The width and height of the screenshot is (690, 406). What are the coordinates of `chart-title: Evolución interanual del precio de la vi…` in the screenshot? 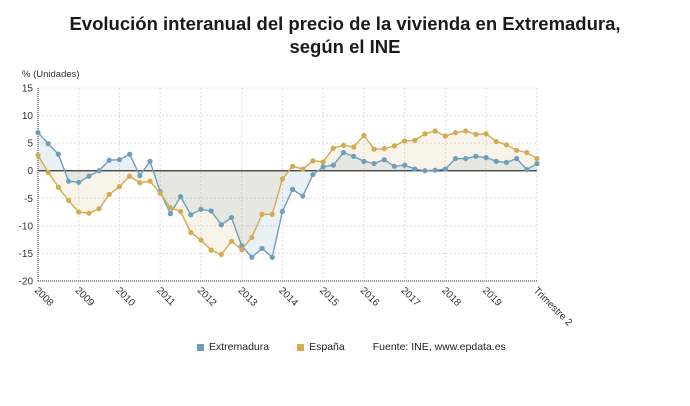 It's located at (345, 35).